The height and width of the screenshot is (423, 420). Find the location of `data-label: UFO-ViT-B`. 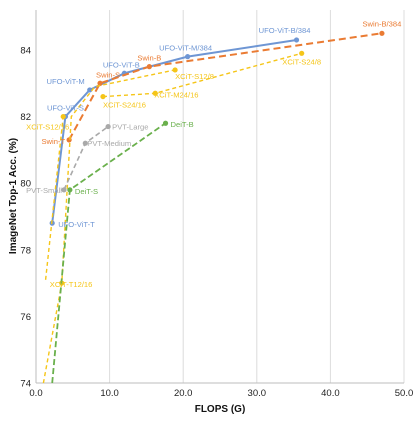

data-label: UFO-ViT-B is located at coordinates (121, 64).